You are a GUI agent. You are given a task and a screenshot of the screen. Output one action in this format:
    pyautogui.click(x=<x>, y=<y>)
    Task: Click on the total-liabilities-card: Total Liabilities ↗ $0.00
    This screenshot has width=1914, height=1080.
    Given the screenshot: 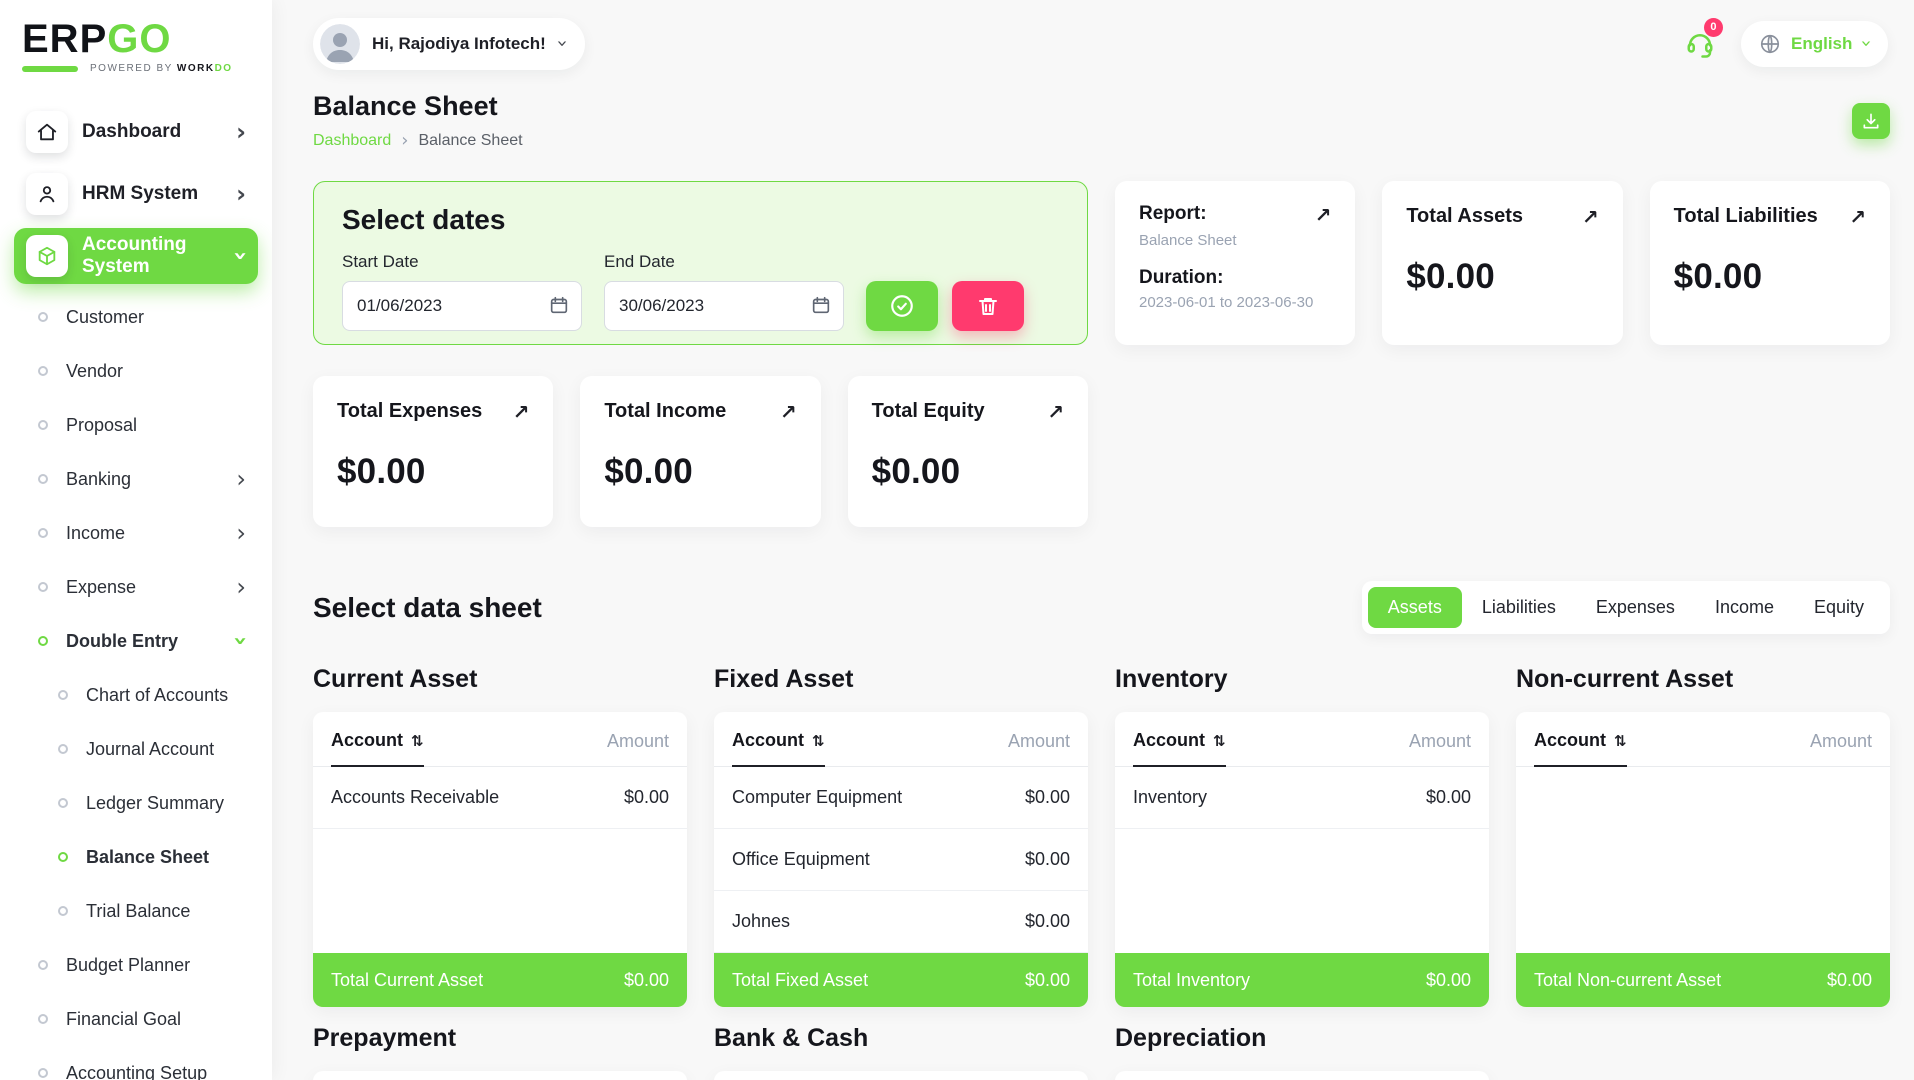 What is the action you would take?
    pyautogui.click(x=1769, y=263)
    